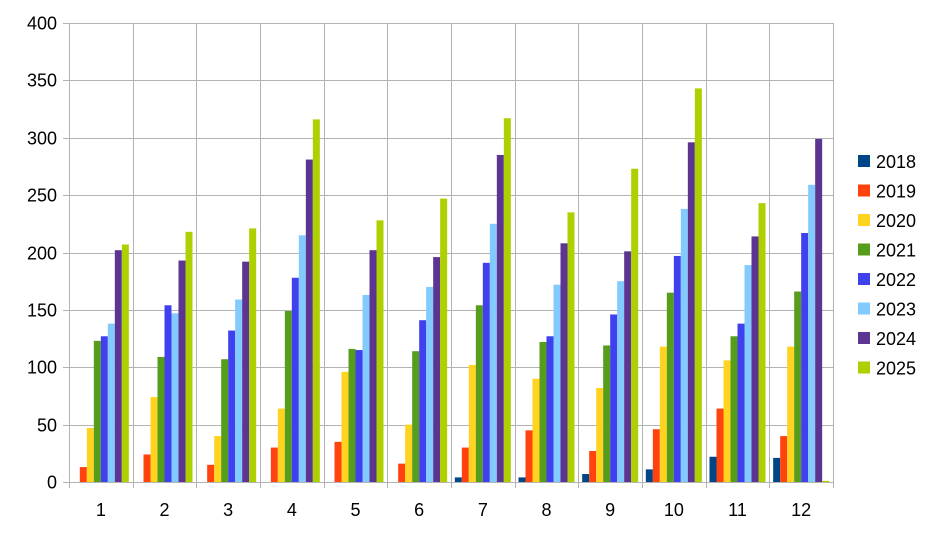  What do you see at coordinates (42, 139) in the screenshot?
I see `y-tick-label: 300` at bounding box center [42, 139].